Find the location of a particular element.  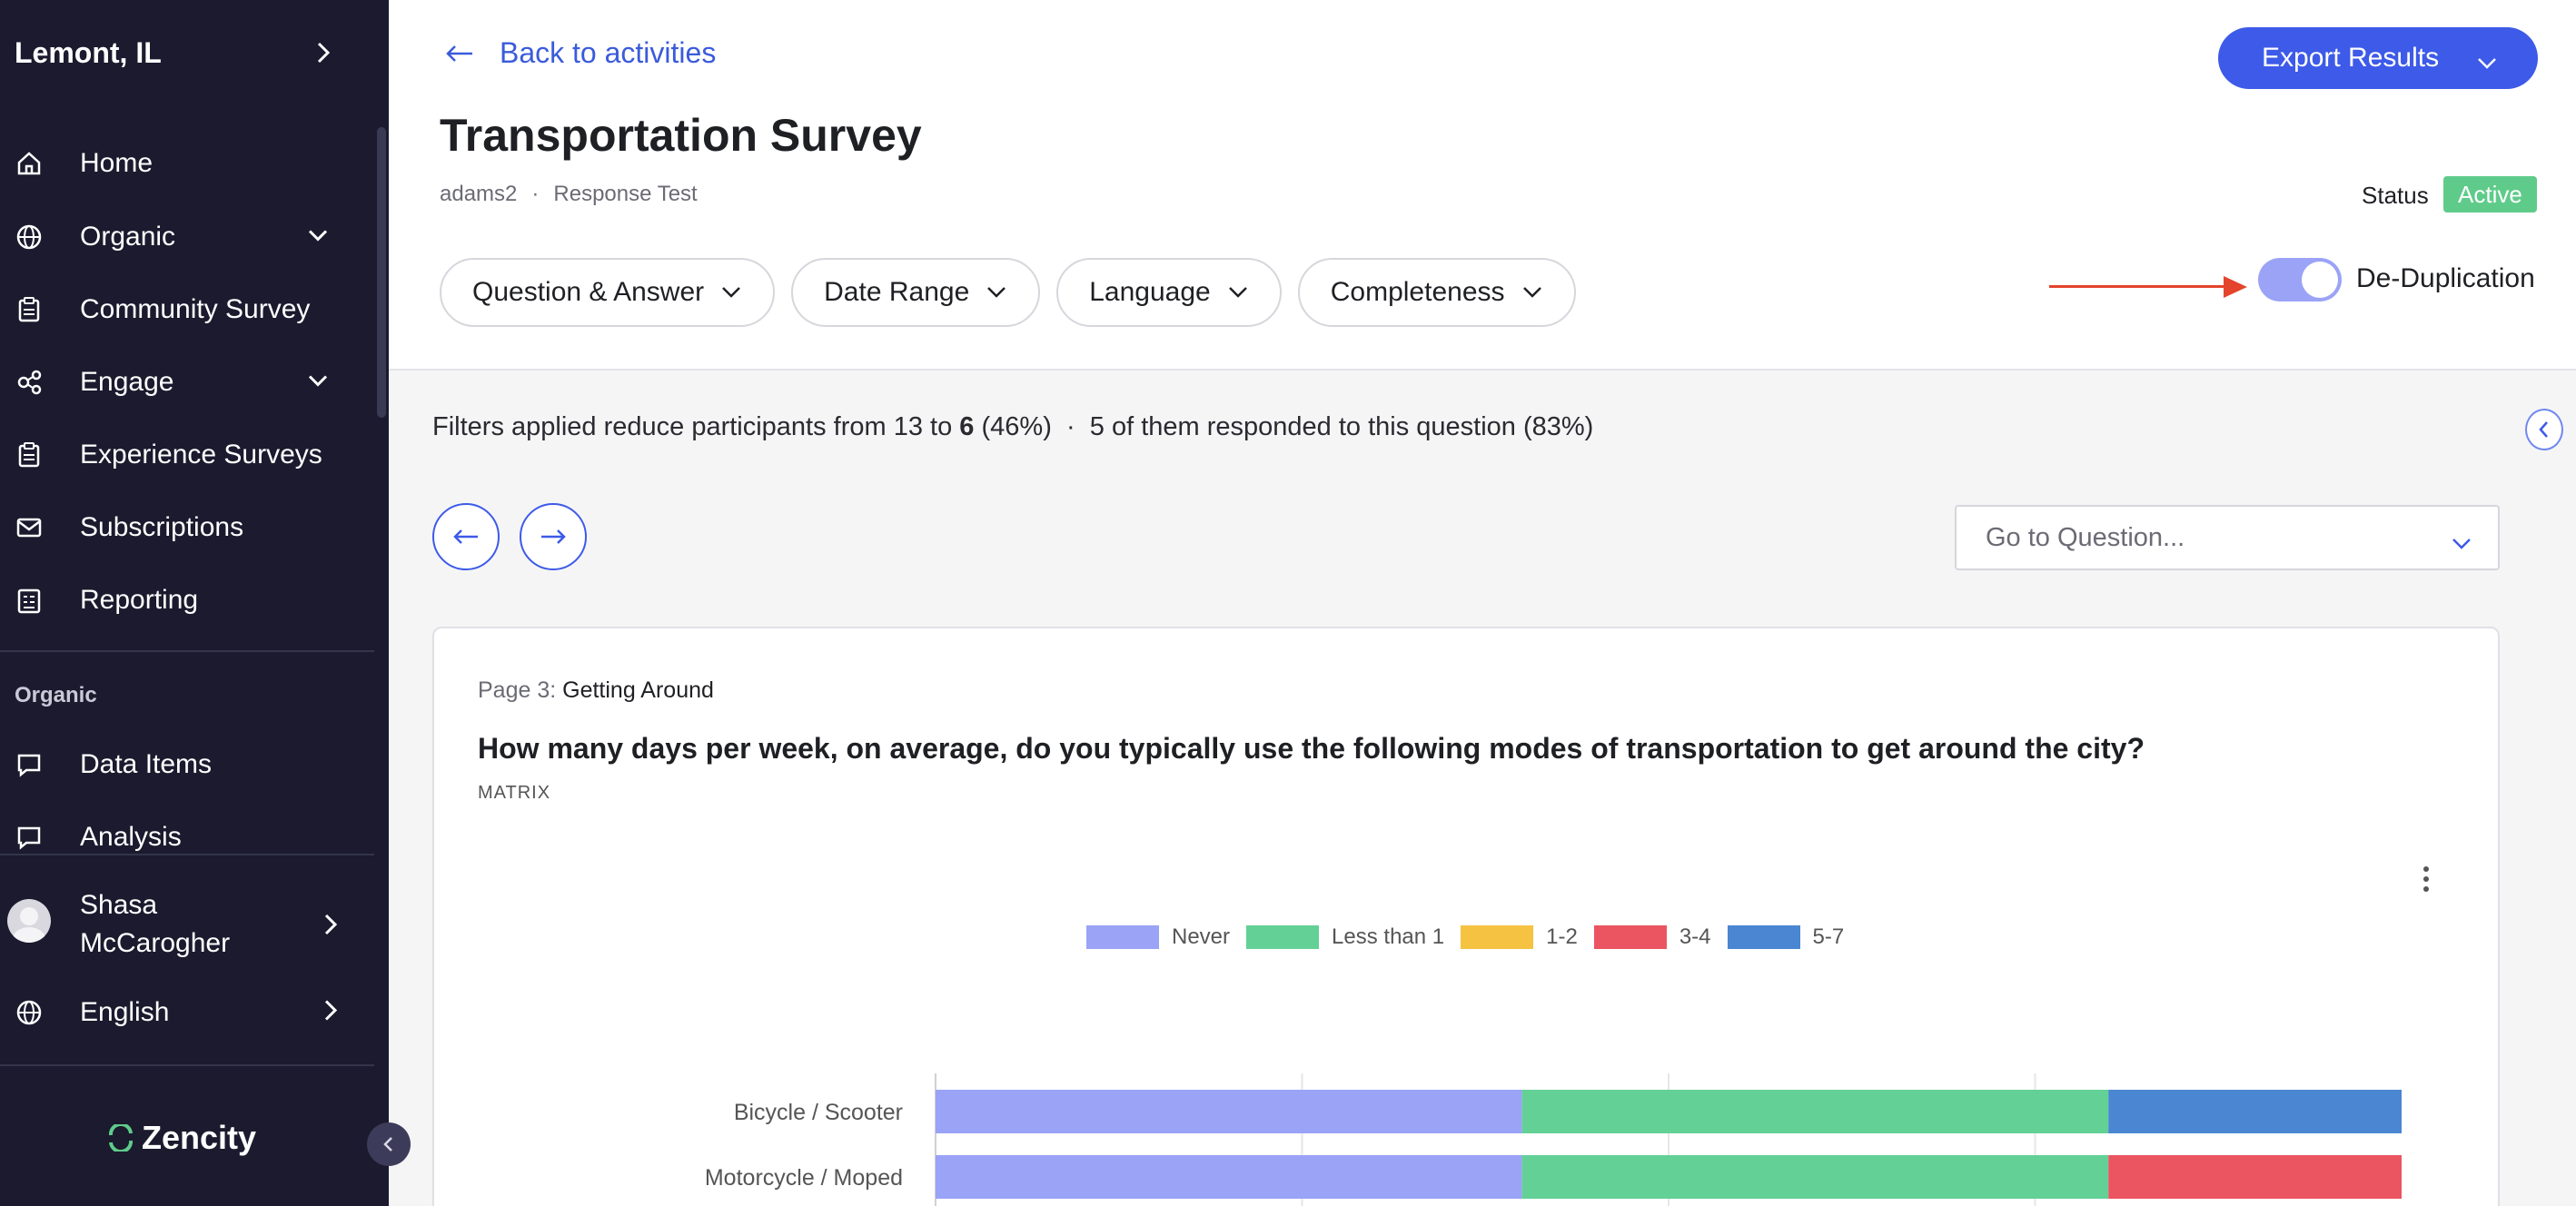

side-panel-toggle is located at coordinates (2544, 429).